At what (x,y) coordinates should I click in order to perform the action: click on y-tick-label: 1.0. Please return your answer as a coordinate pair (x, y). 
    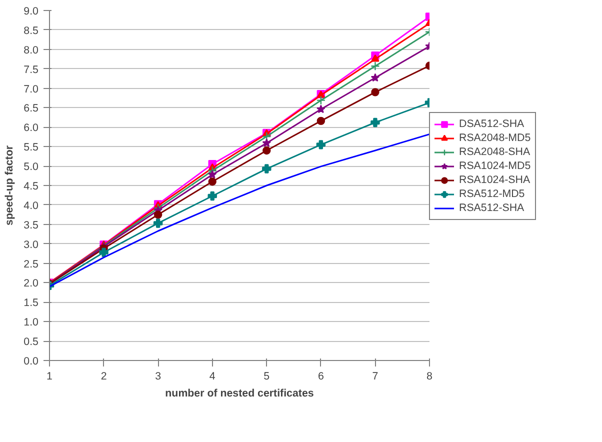
    Looking at the image, I should click on (31, 322).